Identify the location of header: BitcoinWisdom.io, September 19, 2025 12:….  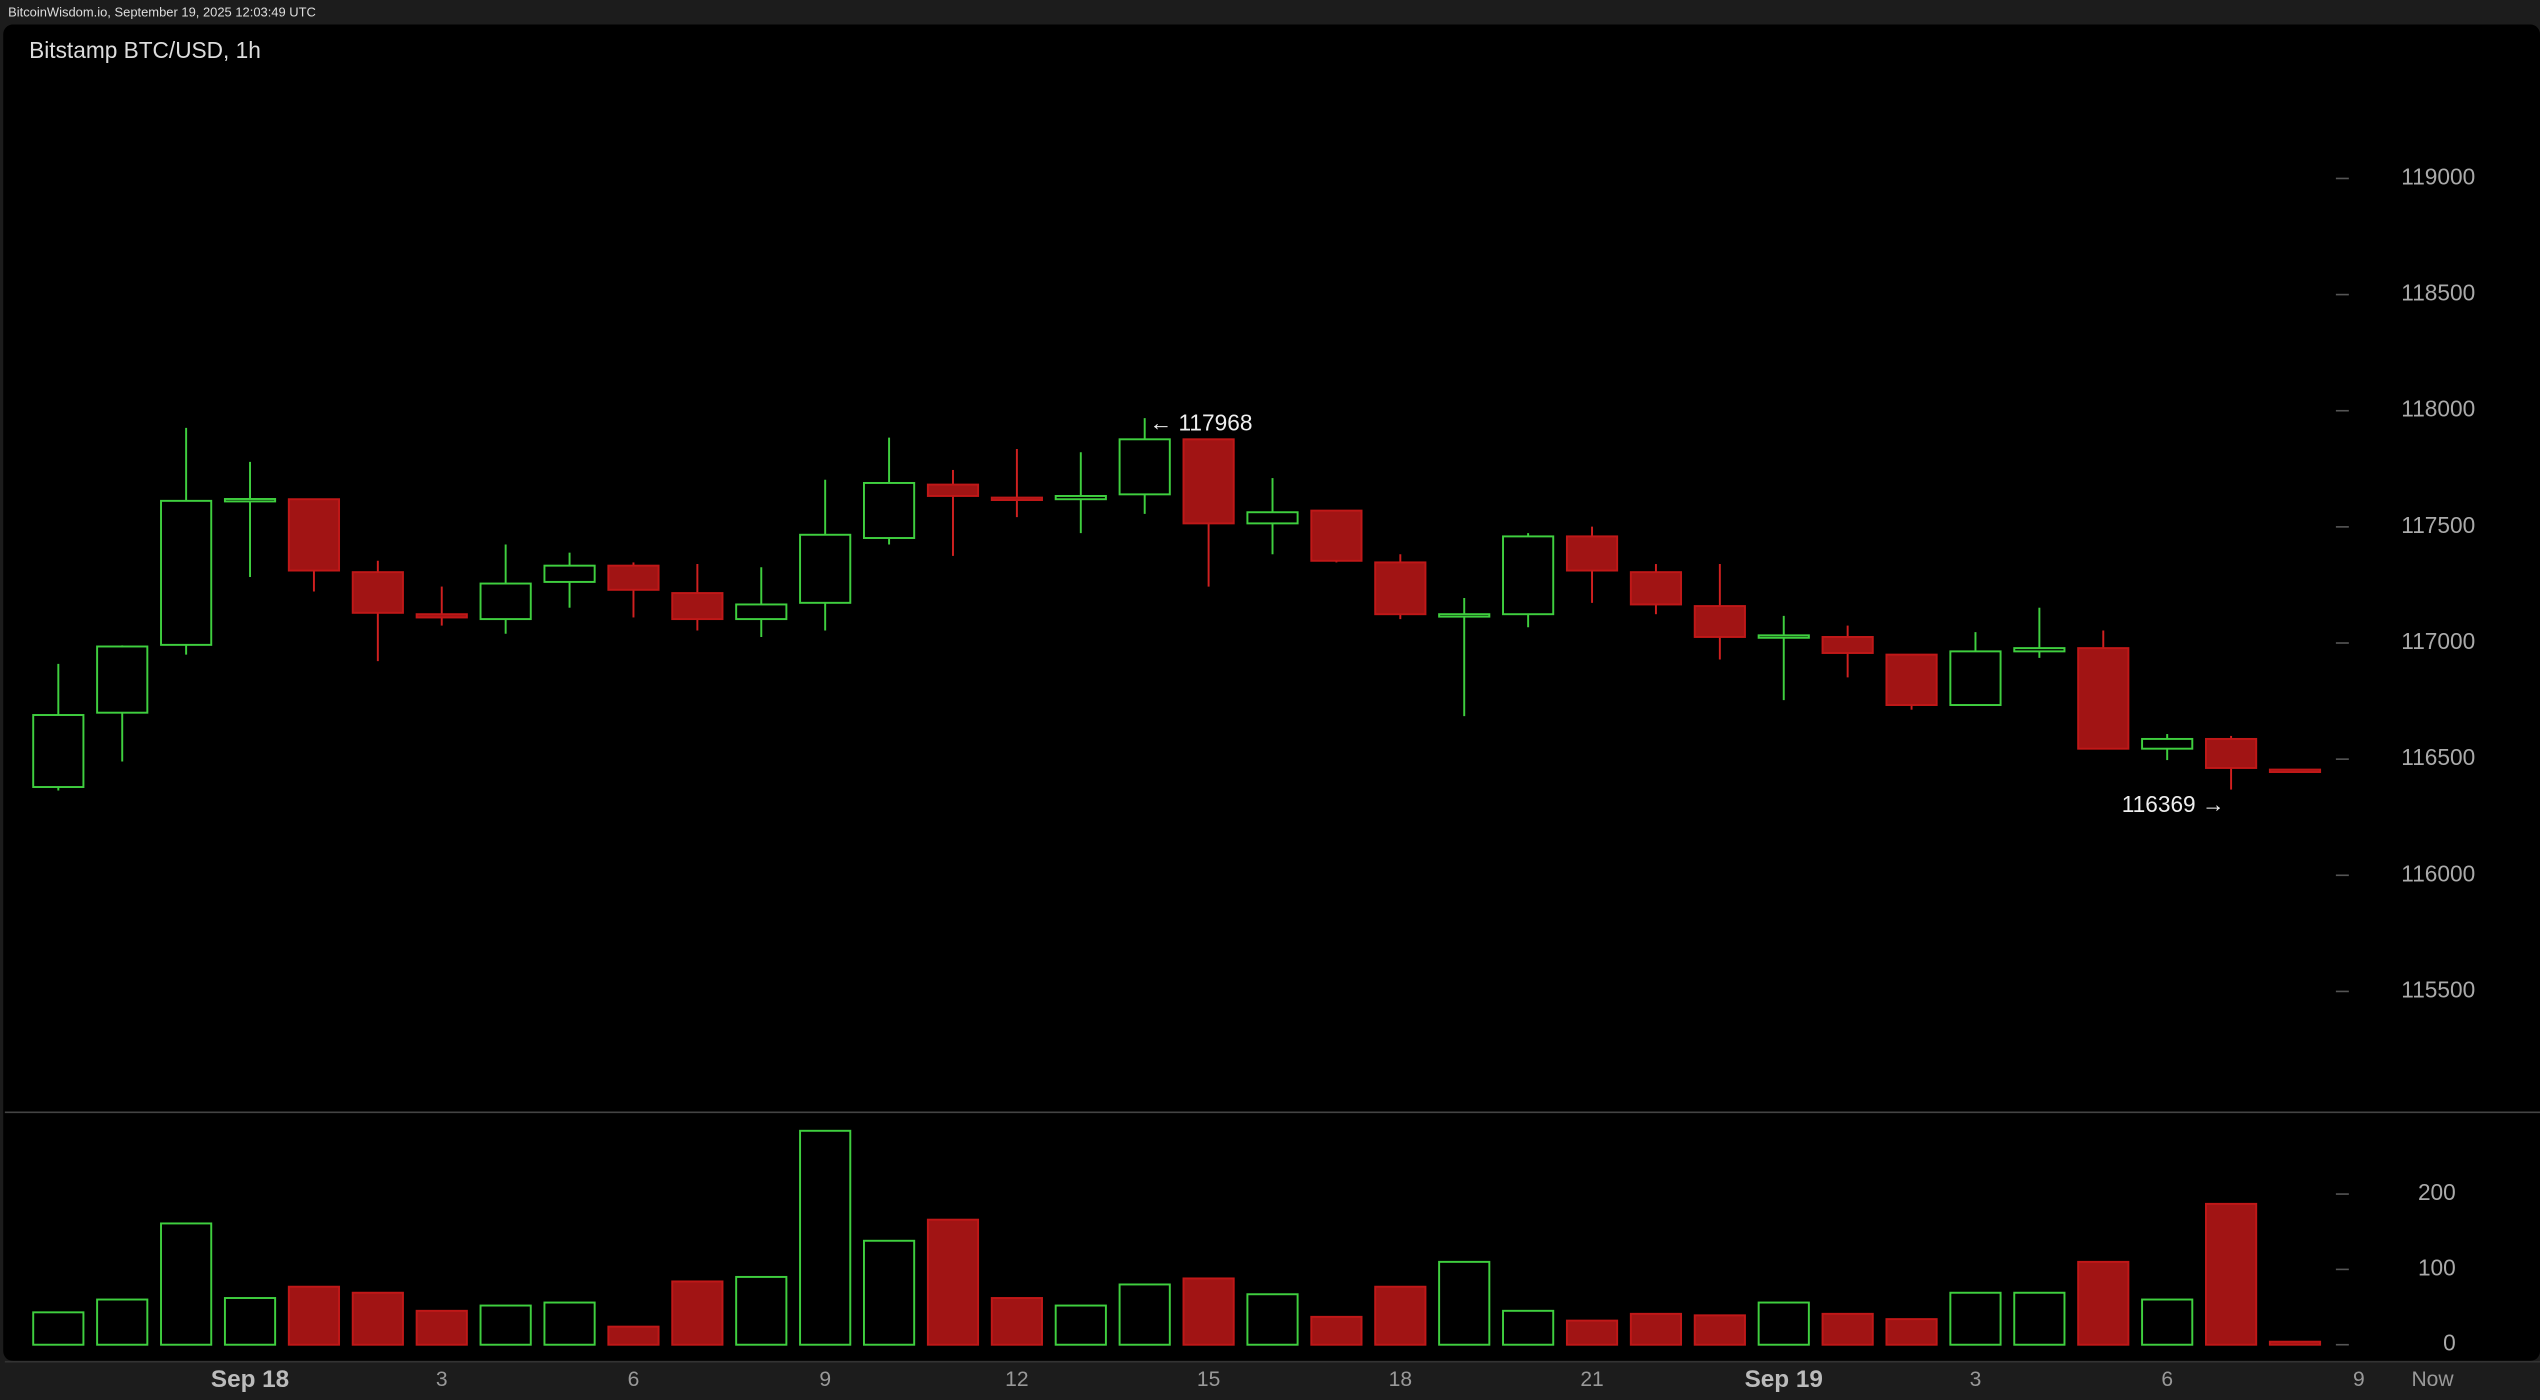
(162, 12).